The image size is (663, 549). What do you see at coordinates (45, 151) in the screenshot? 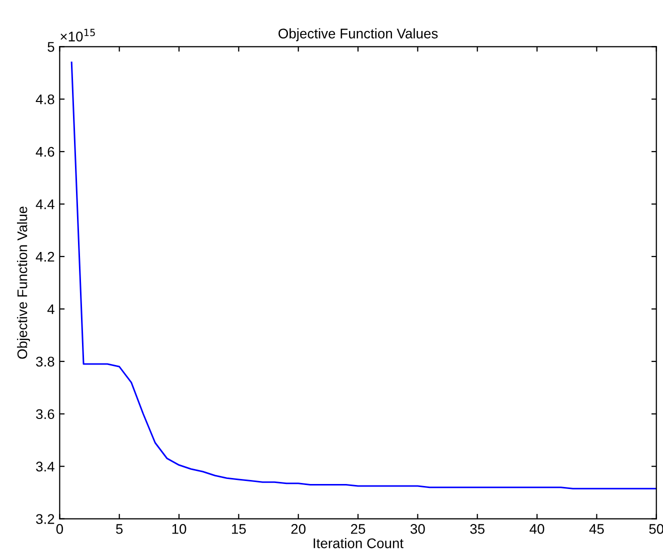
I see `y-tick-label: 4.6` at bounding box center [45, 151].